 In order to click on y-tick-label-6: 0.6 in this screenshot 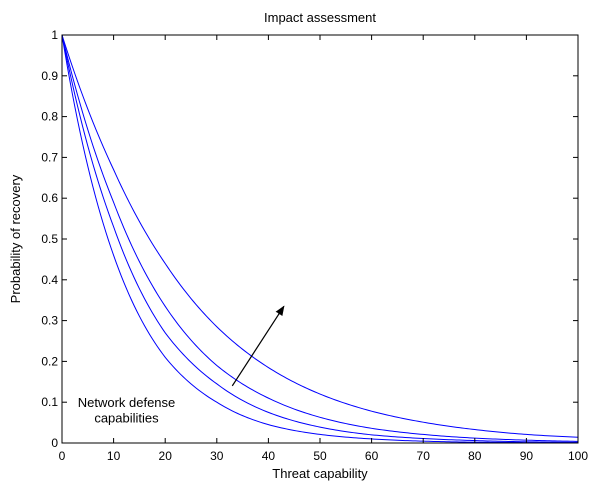, I will do `click(49, 198)`.